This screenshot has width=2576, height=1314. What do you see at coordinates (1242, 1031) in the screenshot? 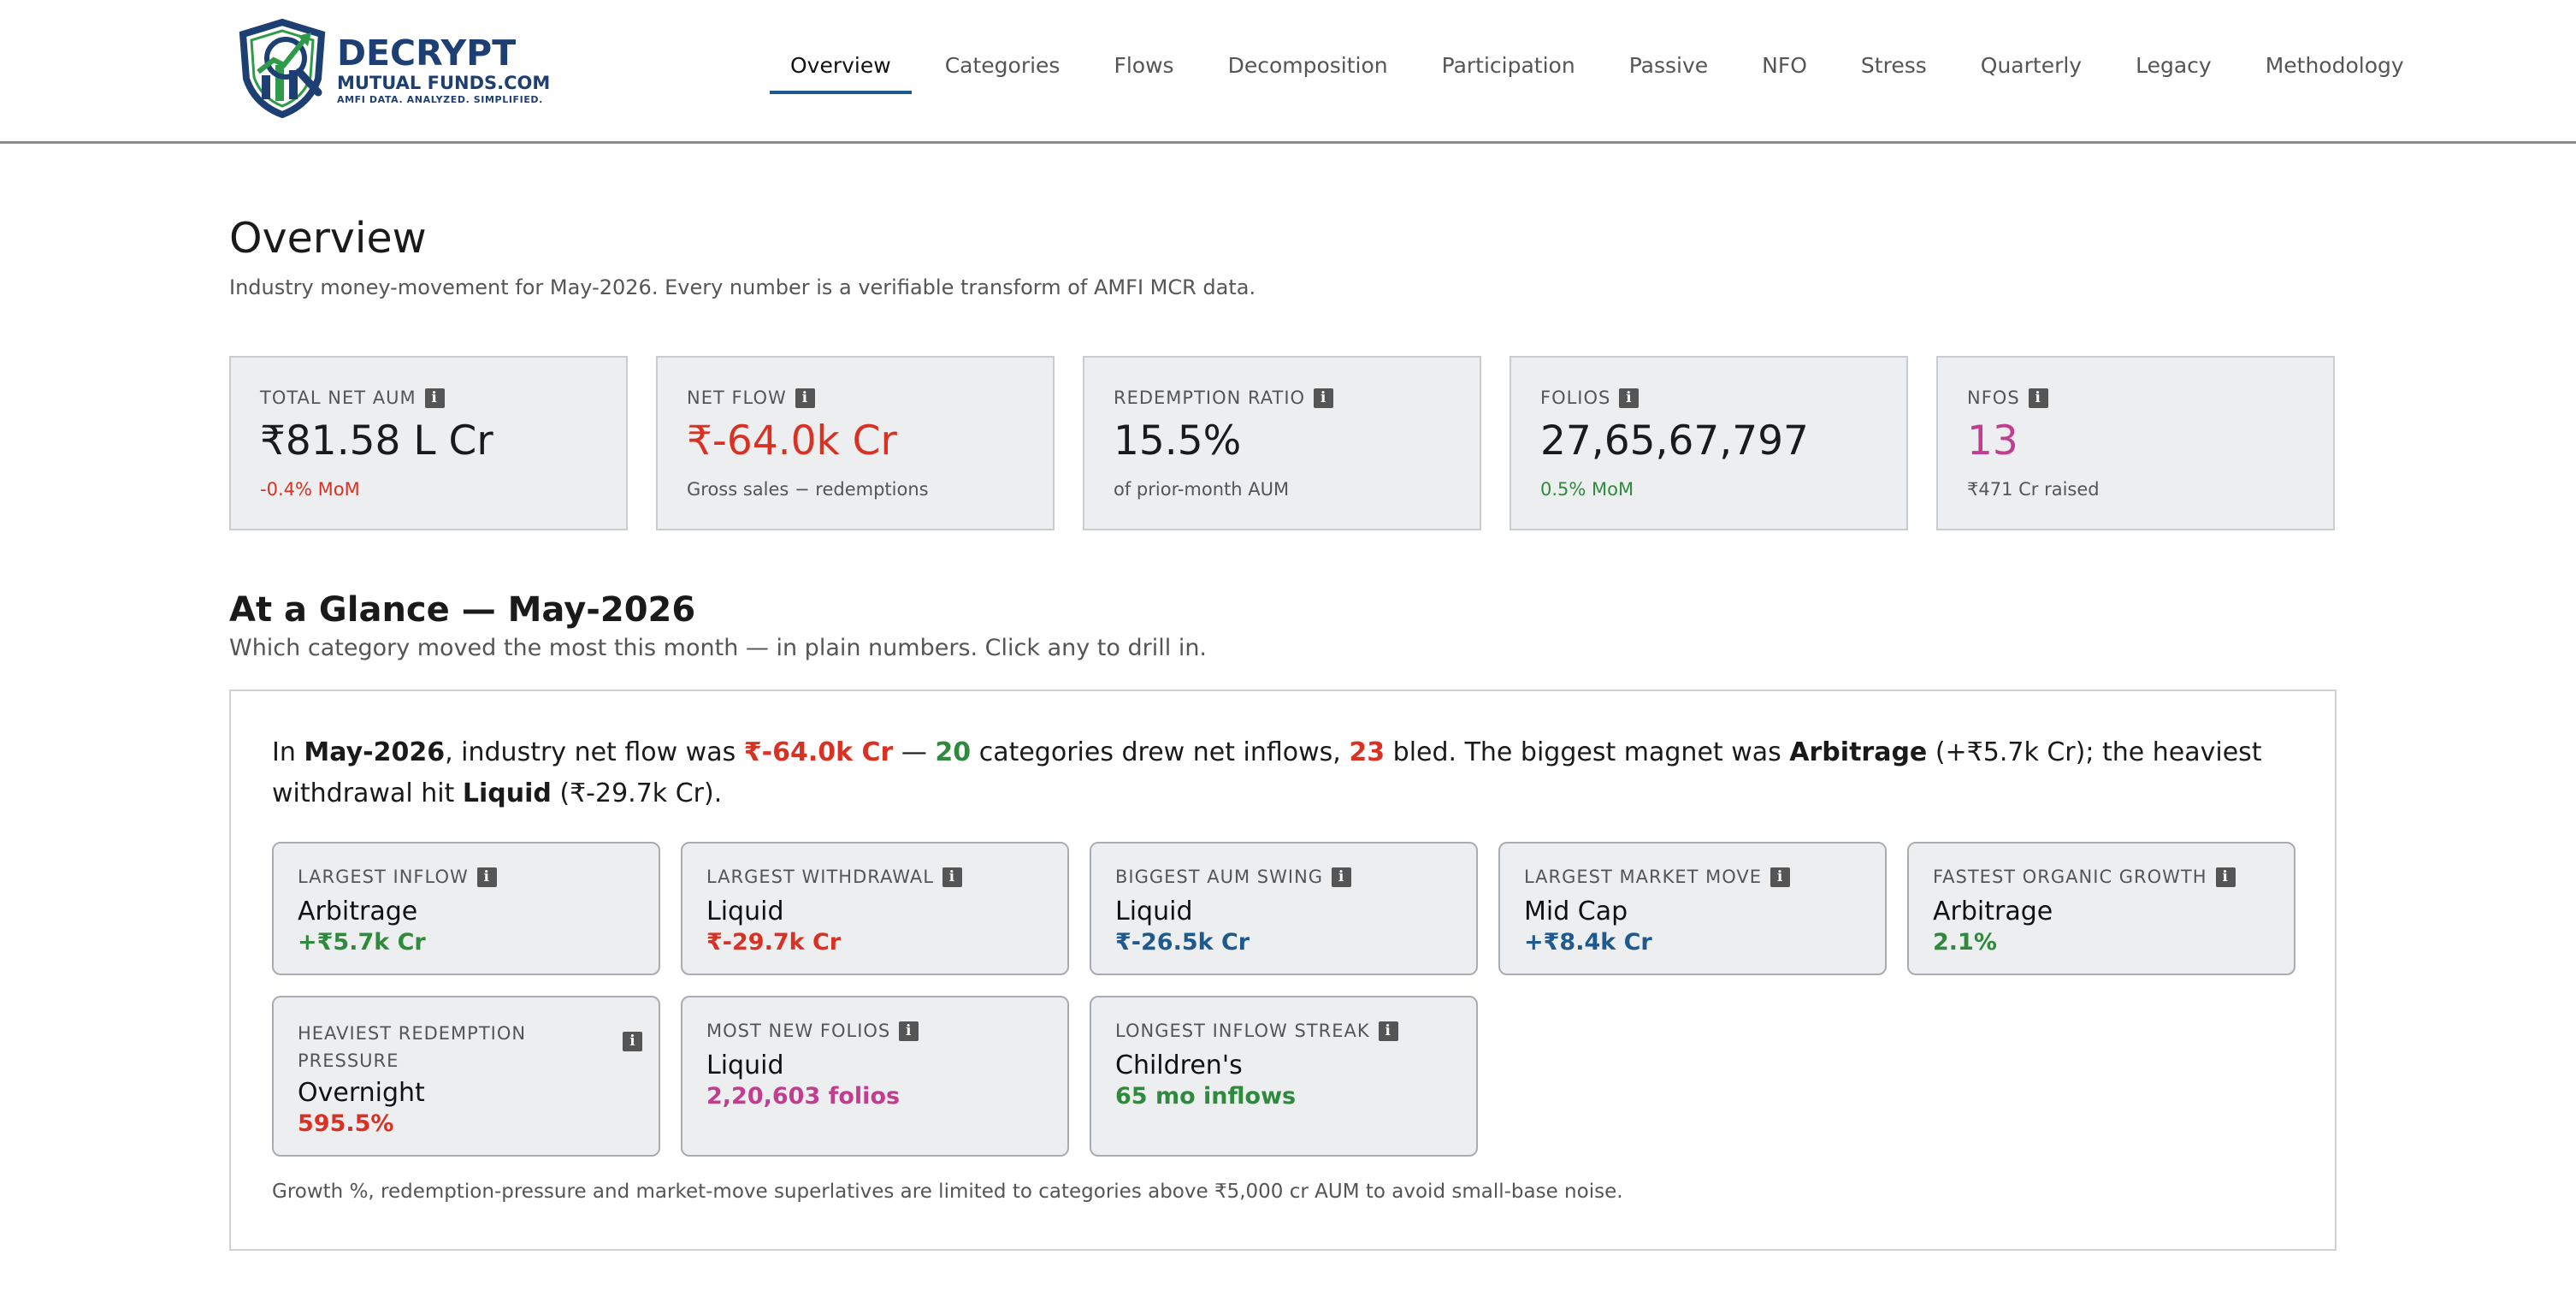
I see `glance-card-label: LONGEST INFLOW STREAK` at bounding box center [1242, 1031].